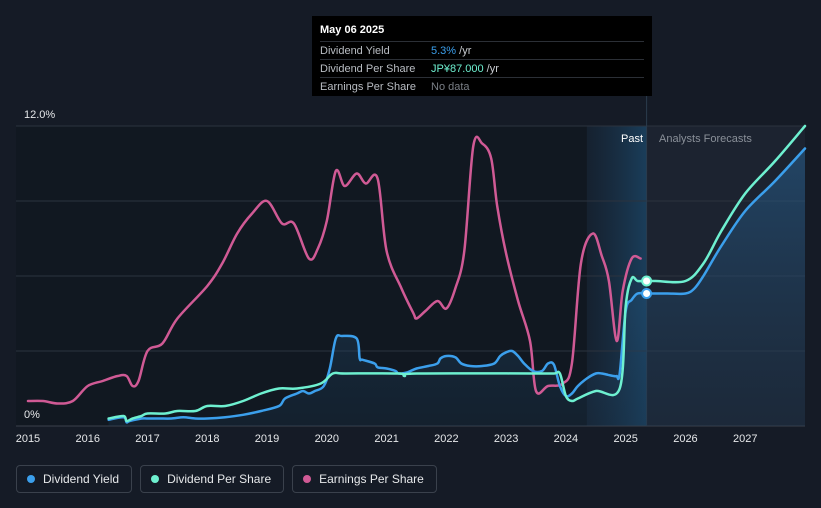  I want to click on x-tick-label: 2015, so click(28, 439).